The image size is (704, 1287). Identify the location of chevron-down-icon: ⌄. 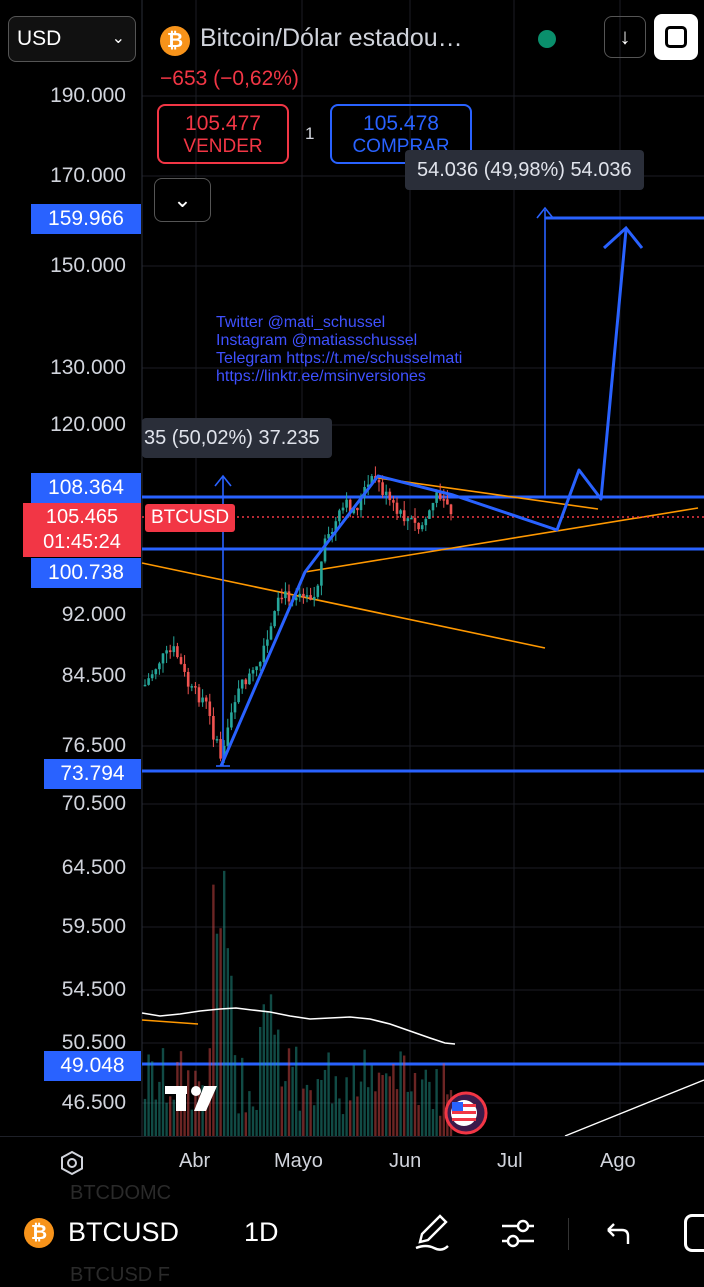
(118, 38).